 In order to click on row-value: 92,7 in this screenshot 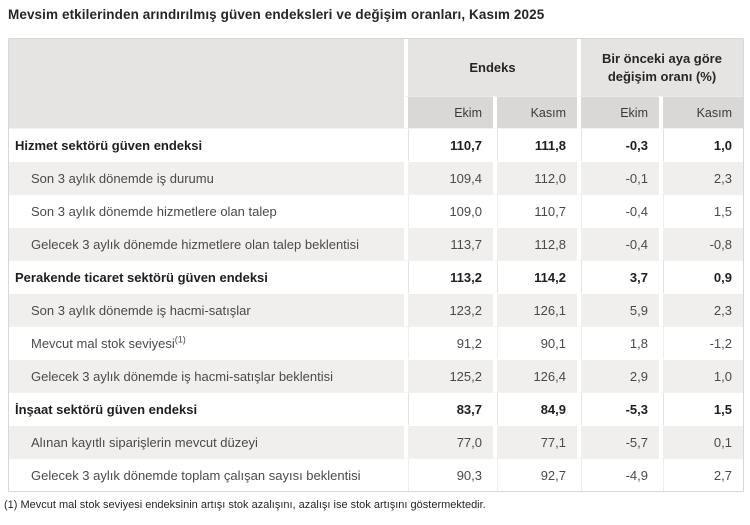, I will do `click(535, 474)`.